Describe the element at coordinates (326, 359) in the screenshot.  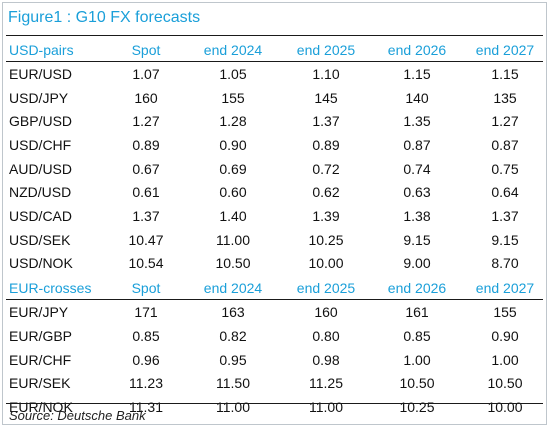
I see `forecast-value: 0.98` at that location.